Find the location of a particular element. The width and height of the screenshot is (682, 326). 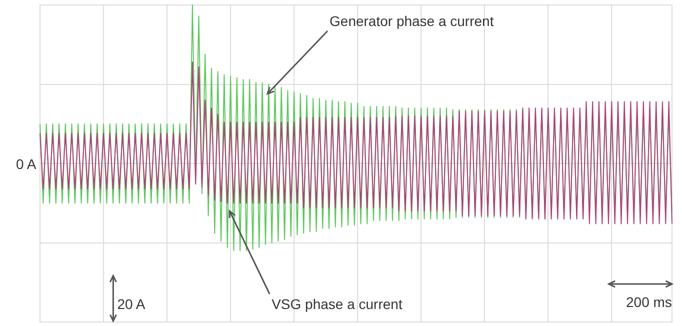

text: 20 A is located at coordinates (131, 304).